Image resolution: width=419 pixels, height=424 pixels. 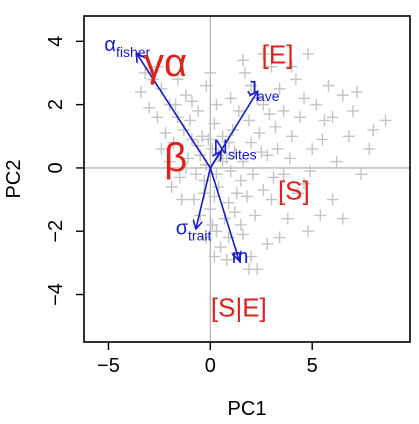 I want to click on group-label-4: [S|E], so click(x=239, y=308).